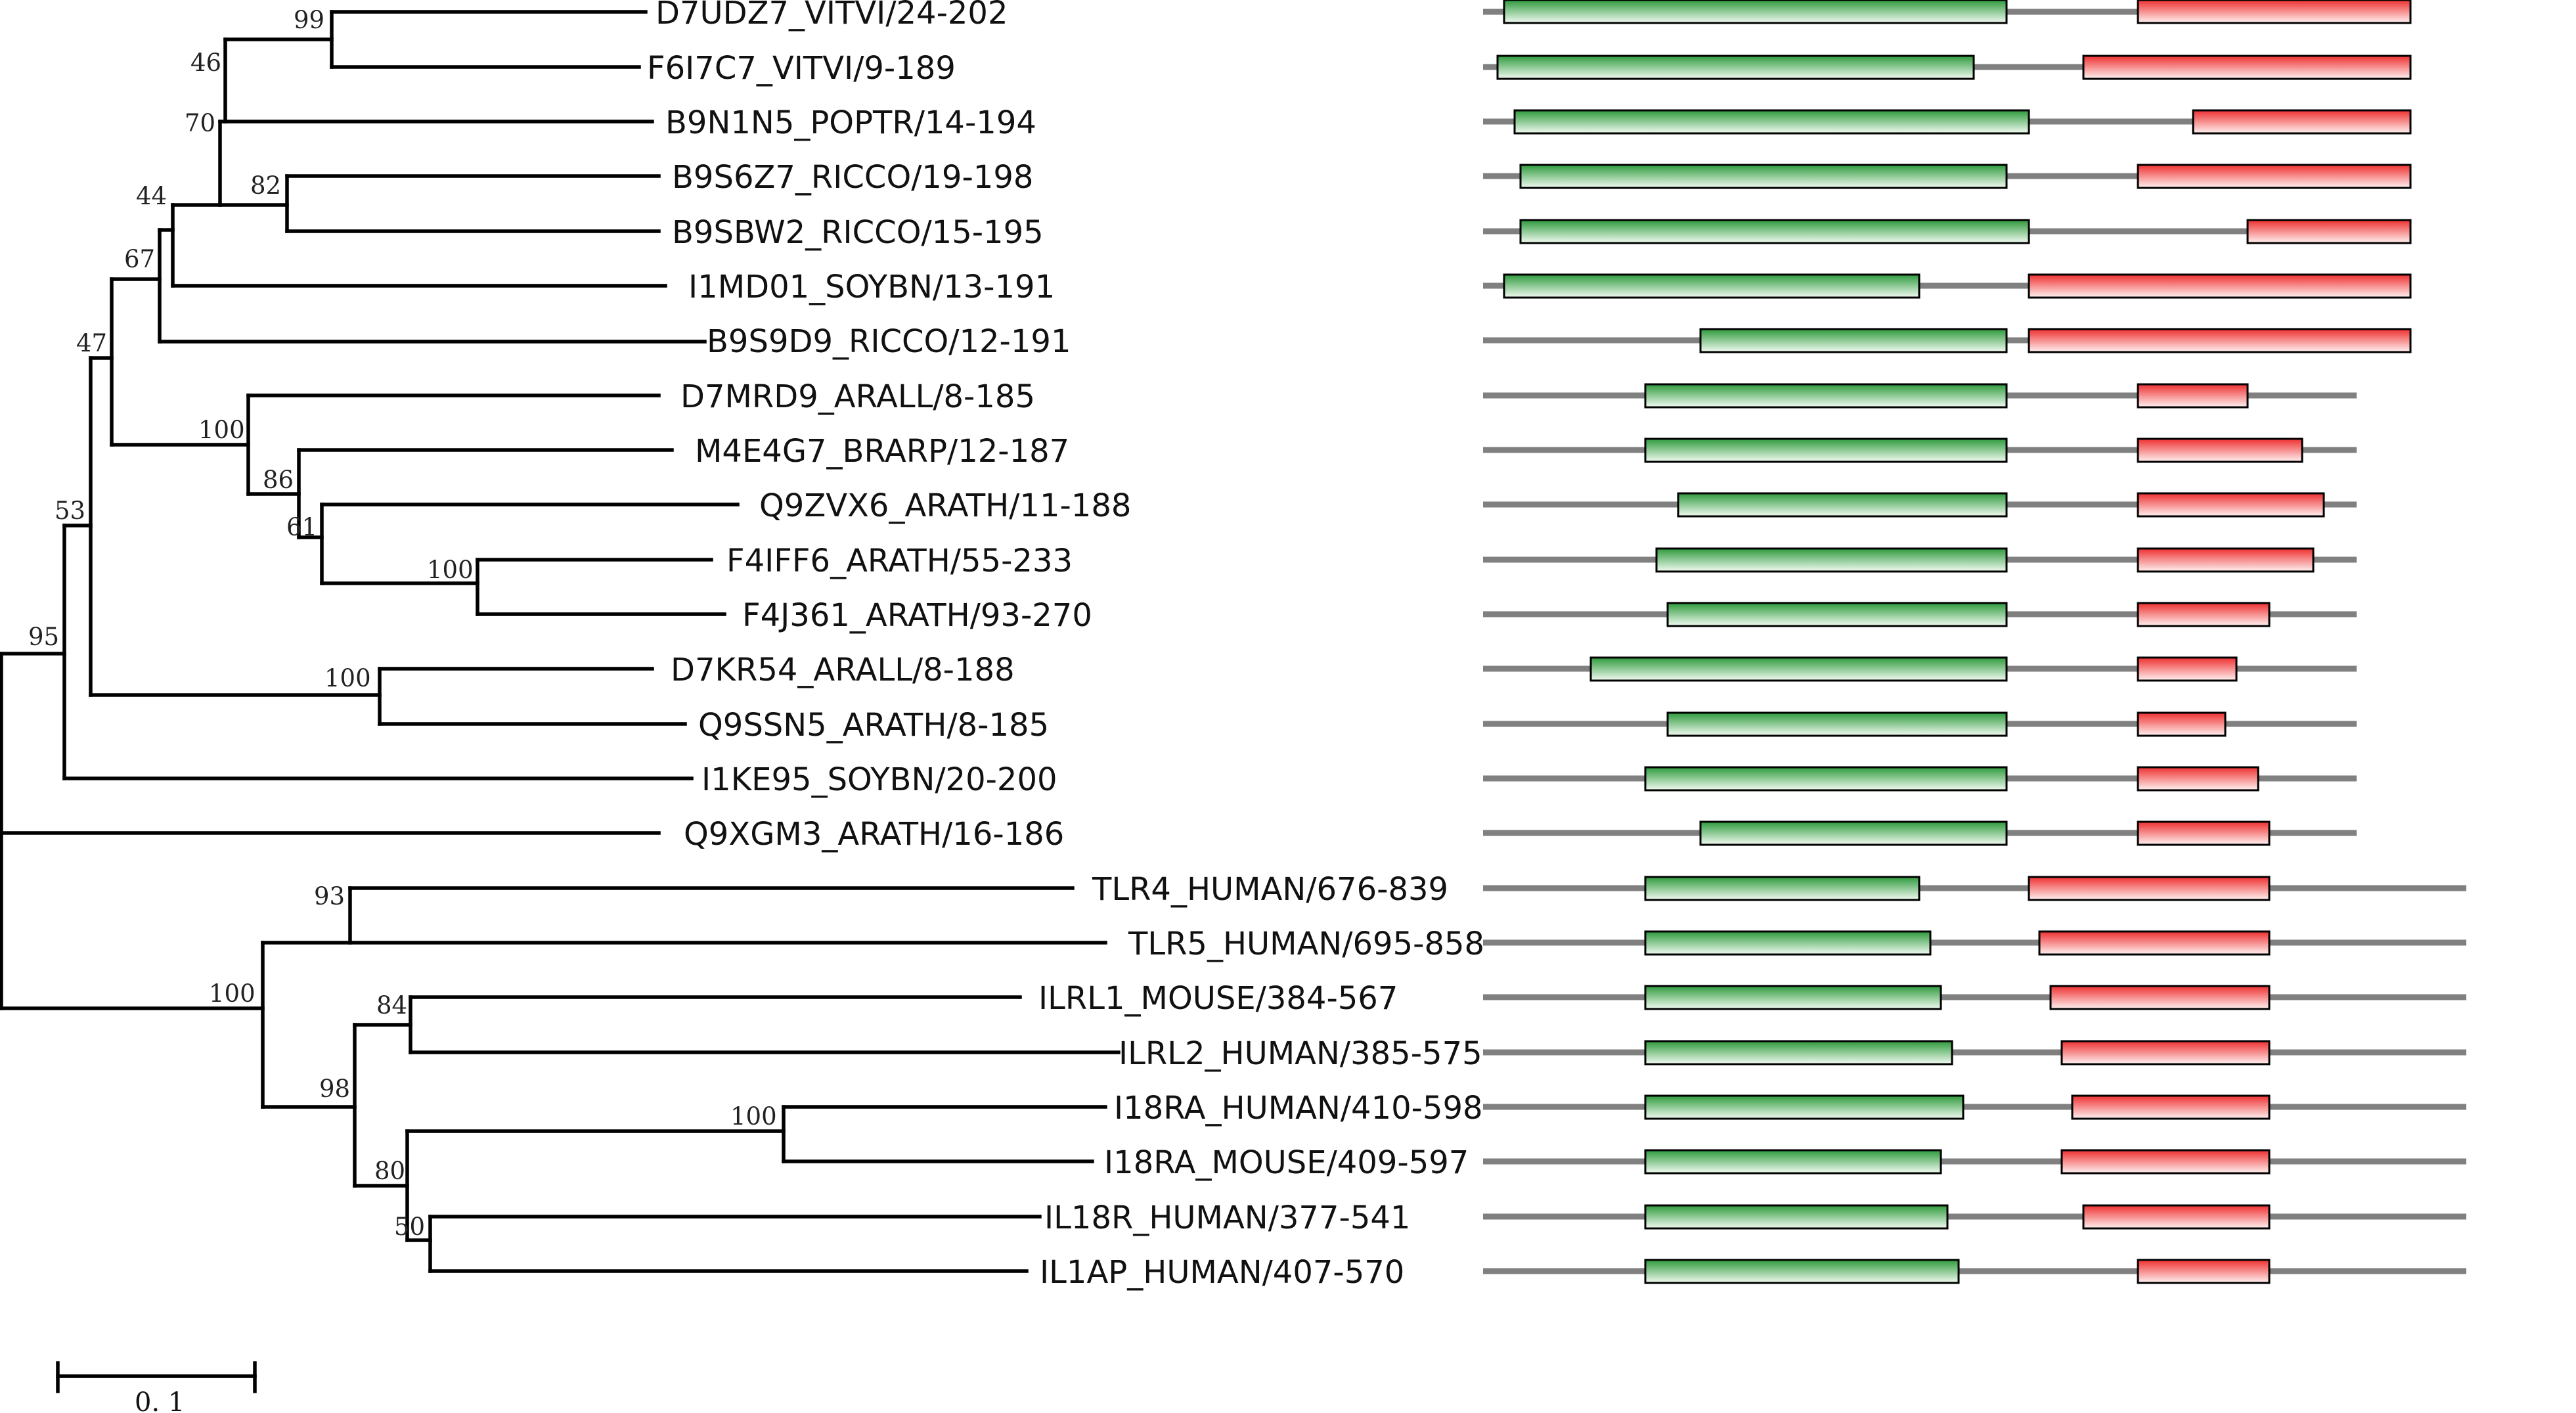 Image resolution: width=2576 pixels, height=1413 pixels. What do you see at coordinates (852, 178) in the screenshot?
I see `leaf-label: B9S6Z7_RICCO/19-198` at bounding box center [852, 178].